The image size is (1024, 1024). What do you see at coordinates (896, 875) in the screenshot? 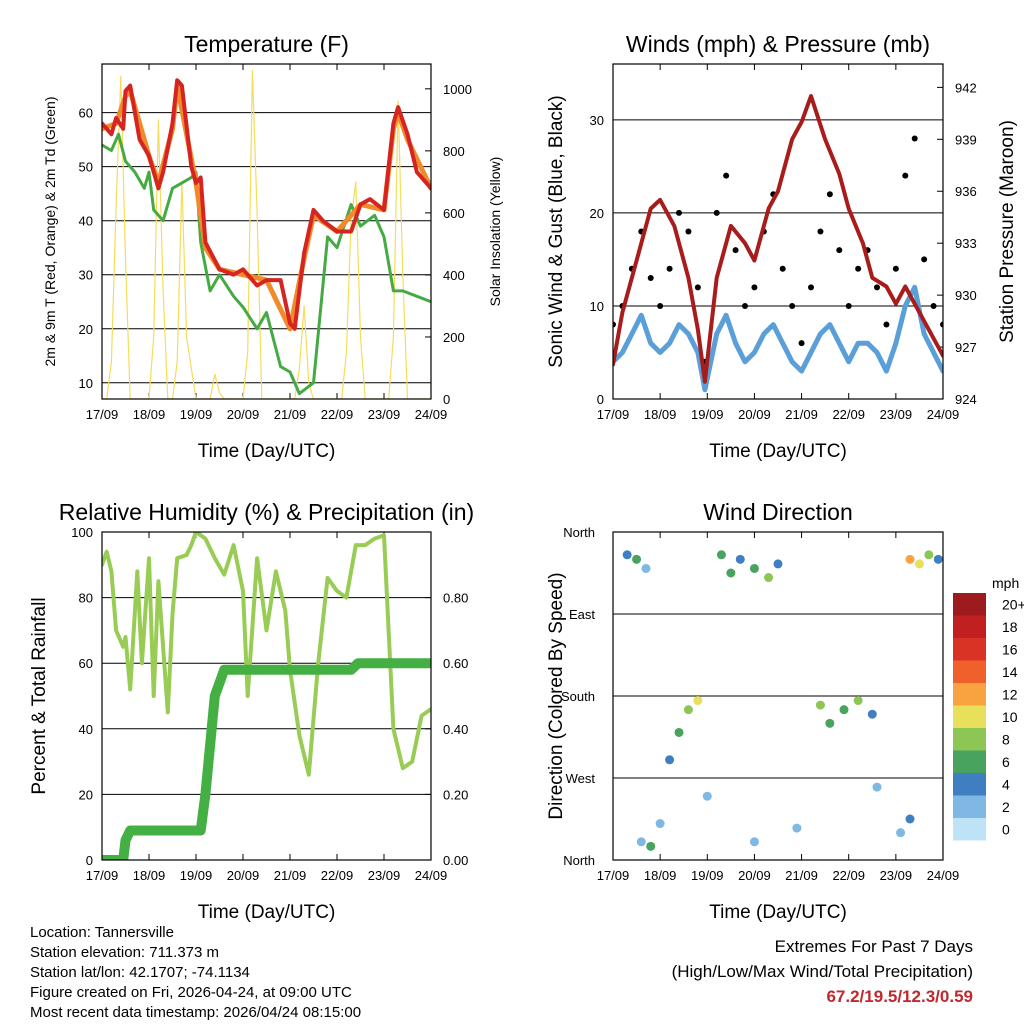
I see `wind_direction-xtick-label: 23/09` at bounding box center [896, 875].